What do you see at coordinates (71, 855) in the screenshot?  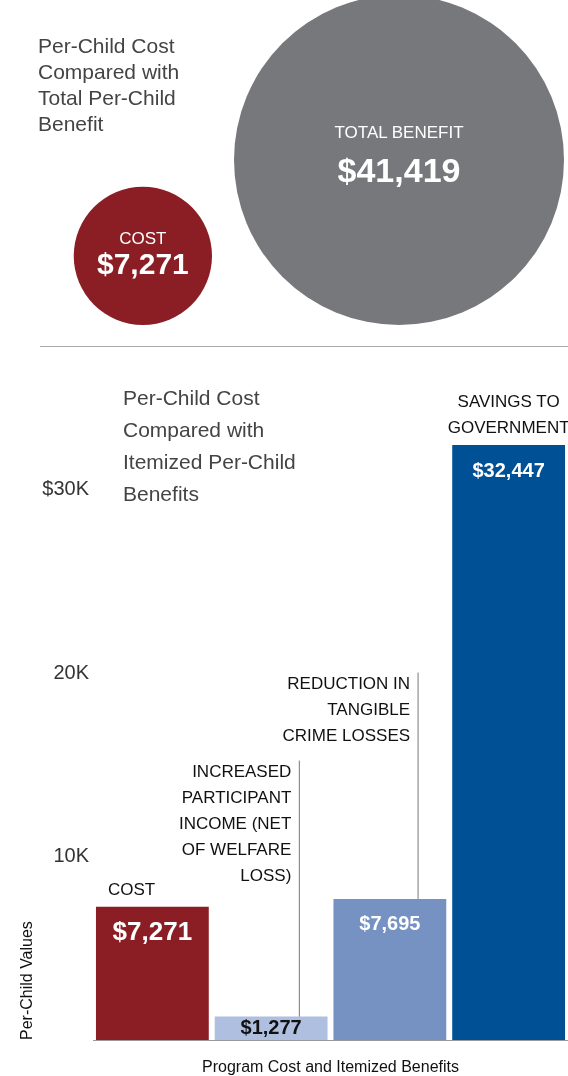 I see `y-tick-label: 10K` at bounding box center [71, 855].